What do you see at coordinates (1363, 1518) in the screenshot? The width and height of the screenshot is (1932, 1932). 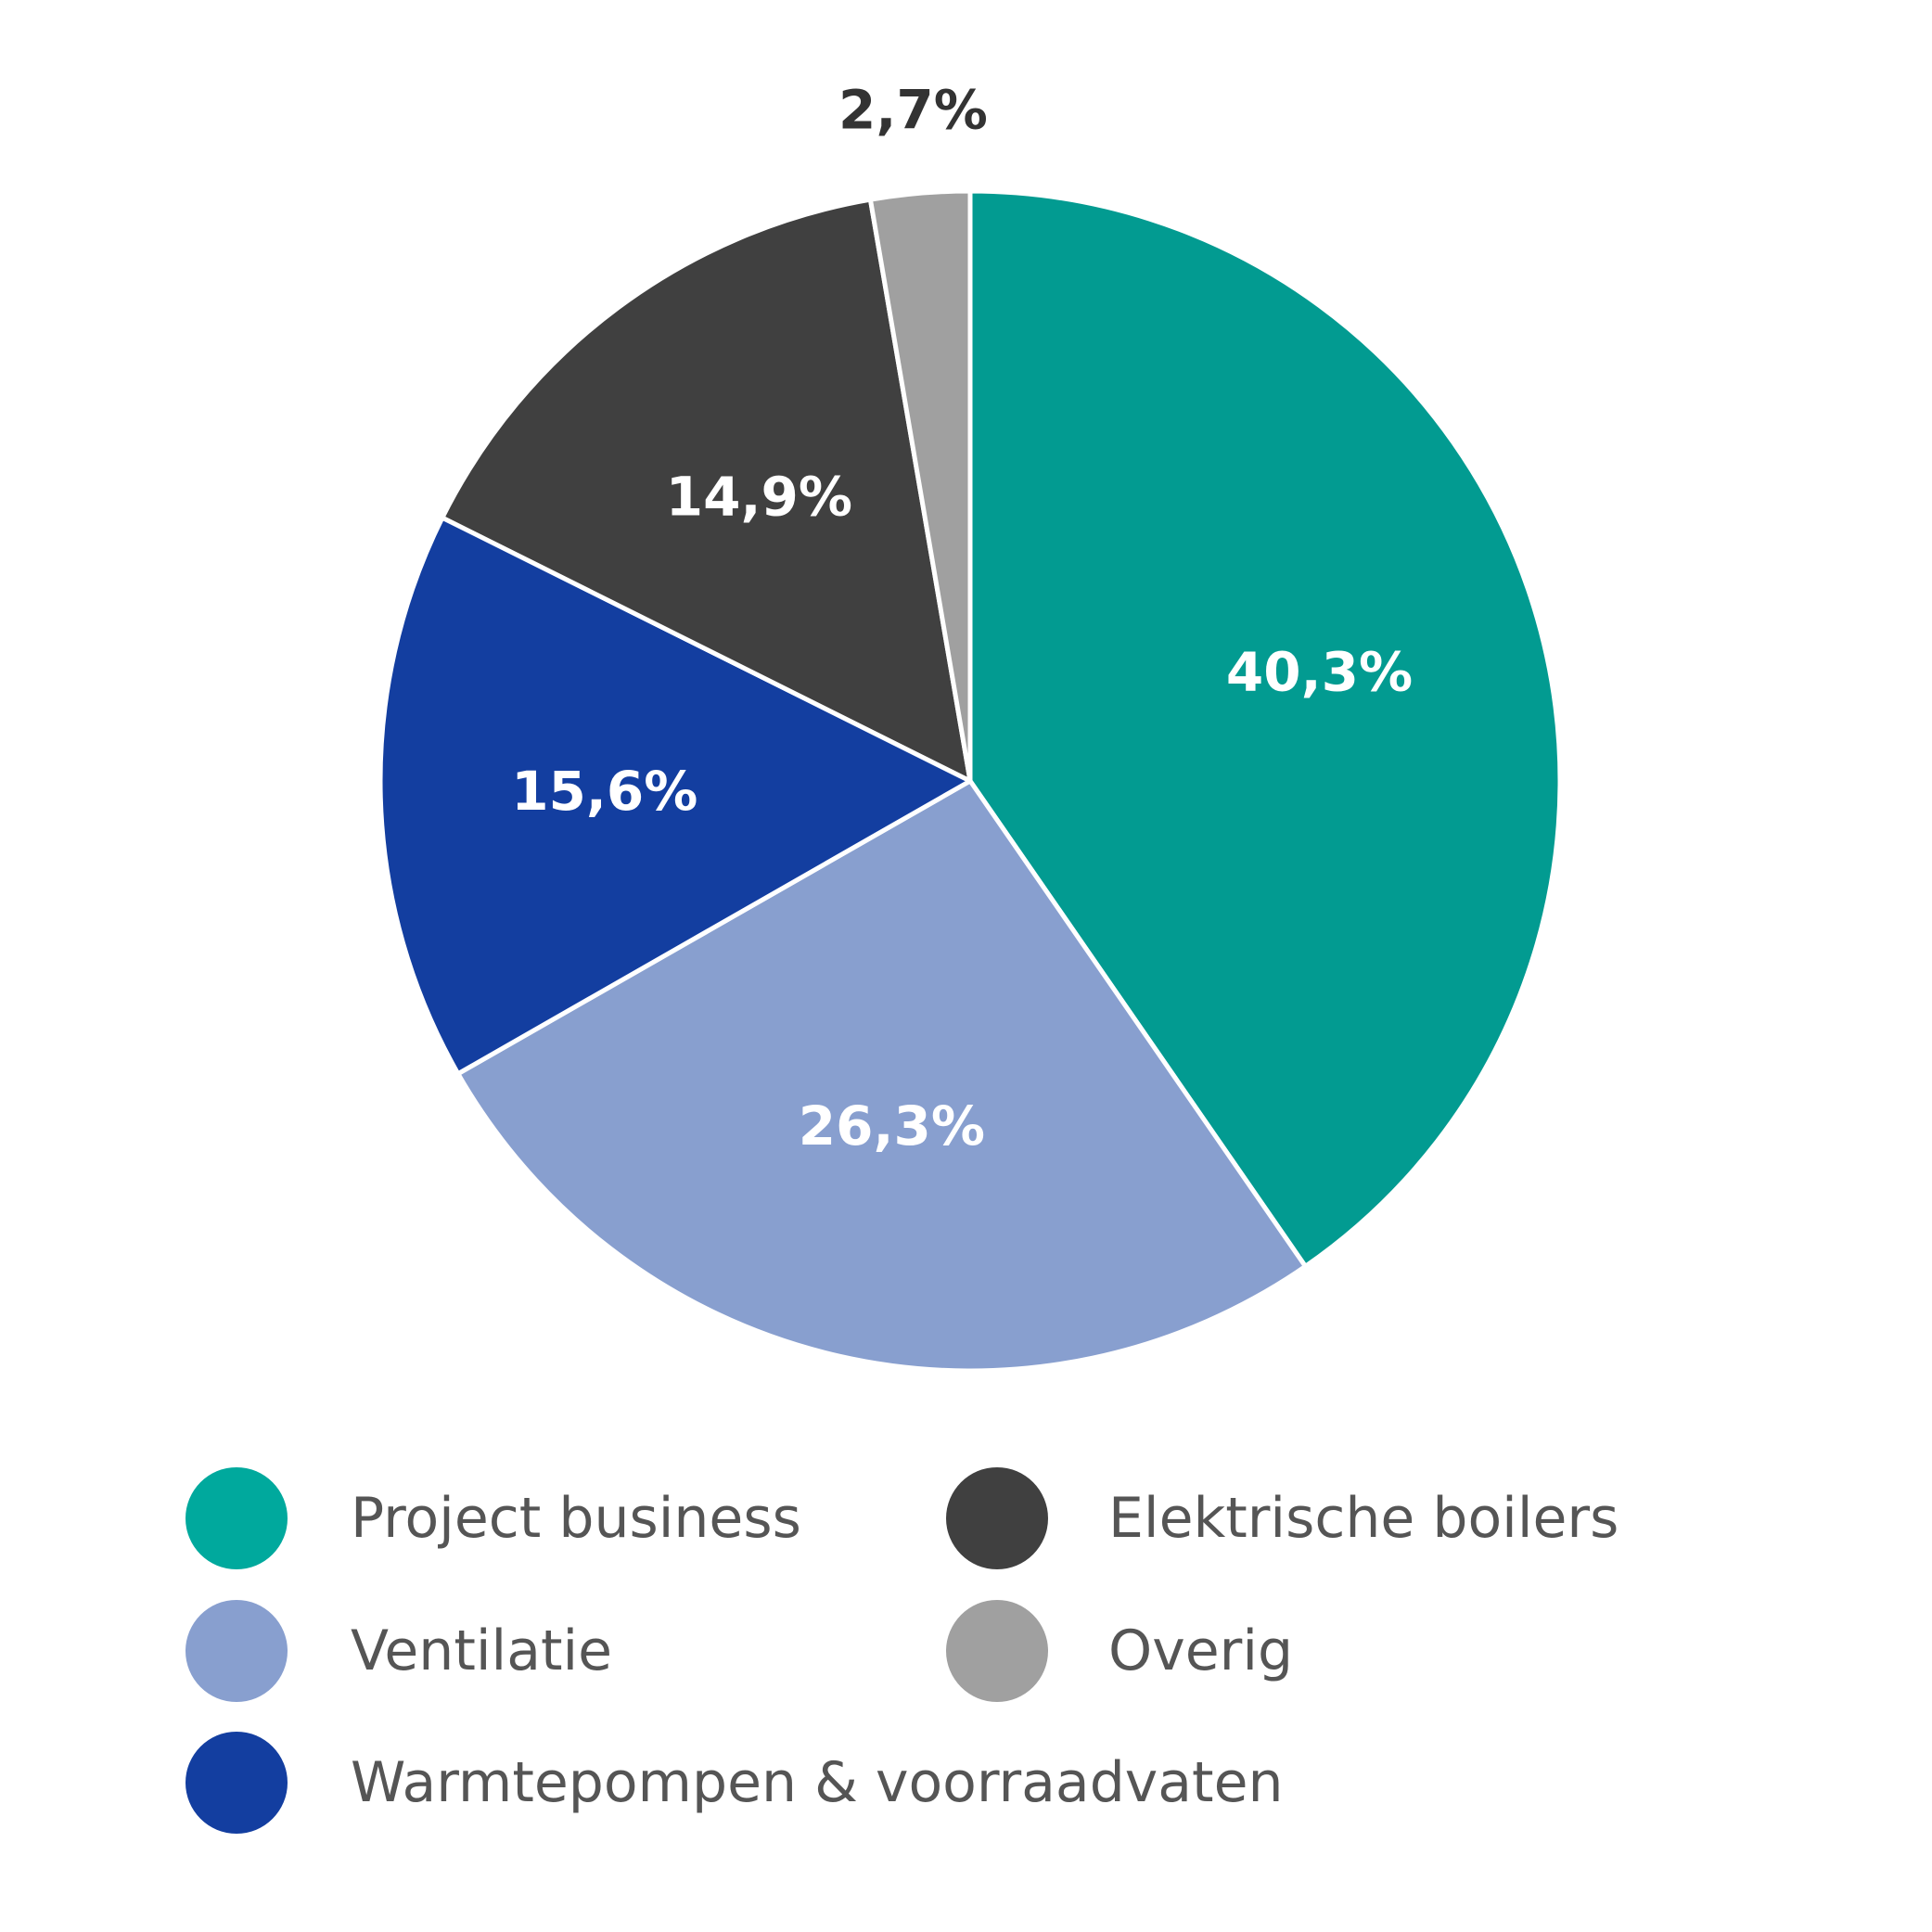 I see `legend-label-elektrische-boilers: Elektrische boilers` at bounding box center [1363, 1518].